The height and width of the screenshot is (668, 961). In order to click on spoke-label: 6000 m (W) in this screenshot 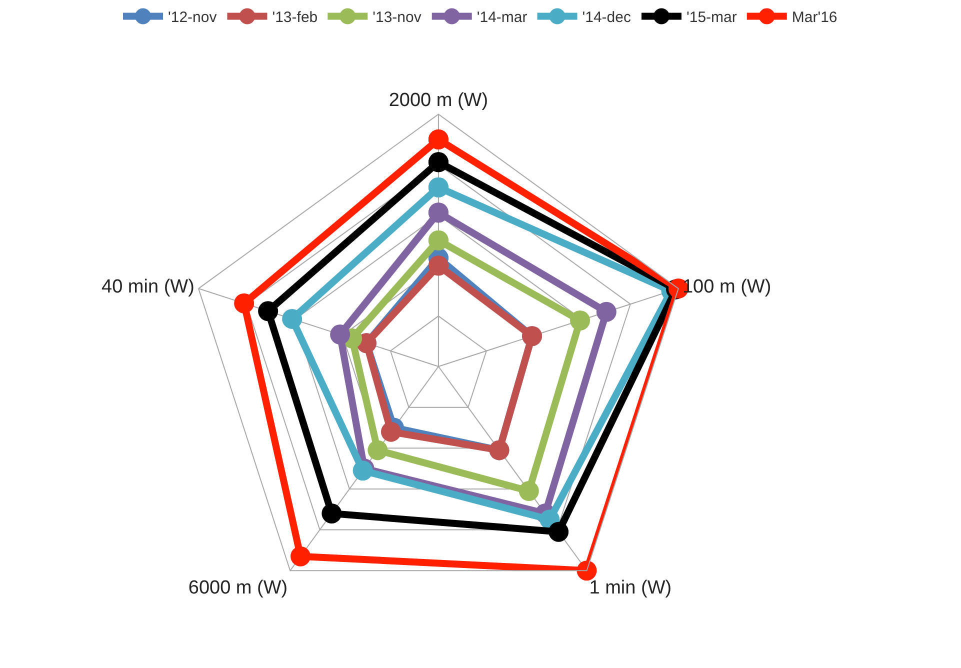, I will do `click(238, 587)`.